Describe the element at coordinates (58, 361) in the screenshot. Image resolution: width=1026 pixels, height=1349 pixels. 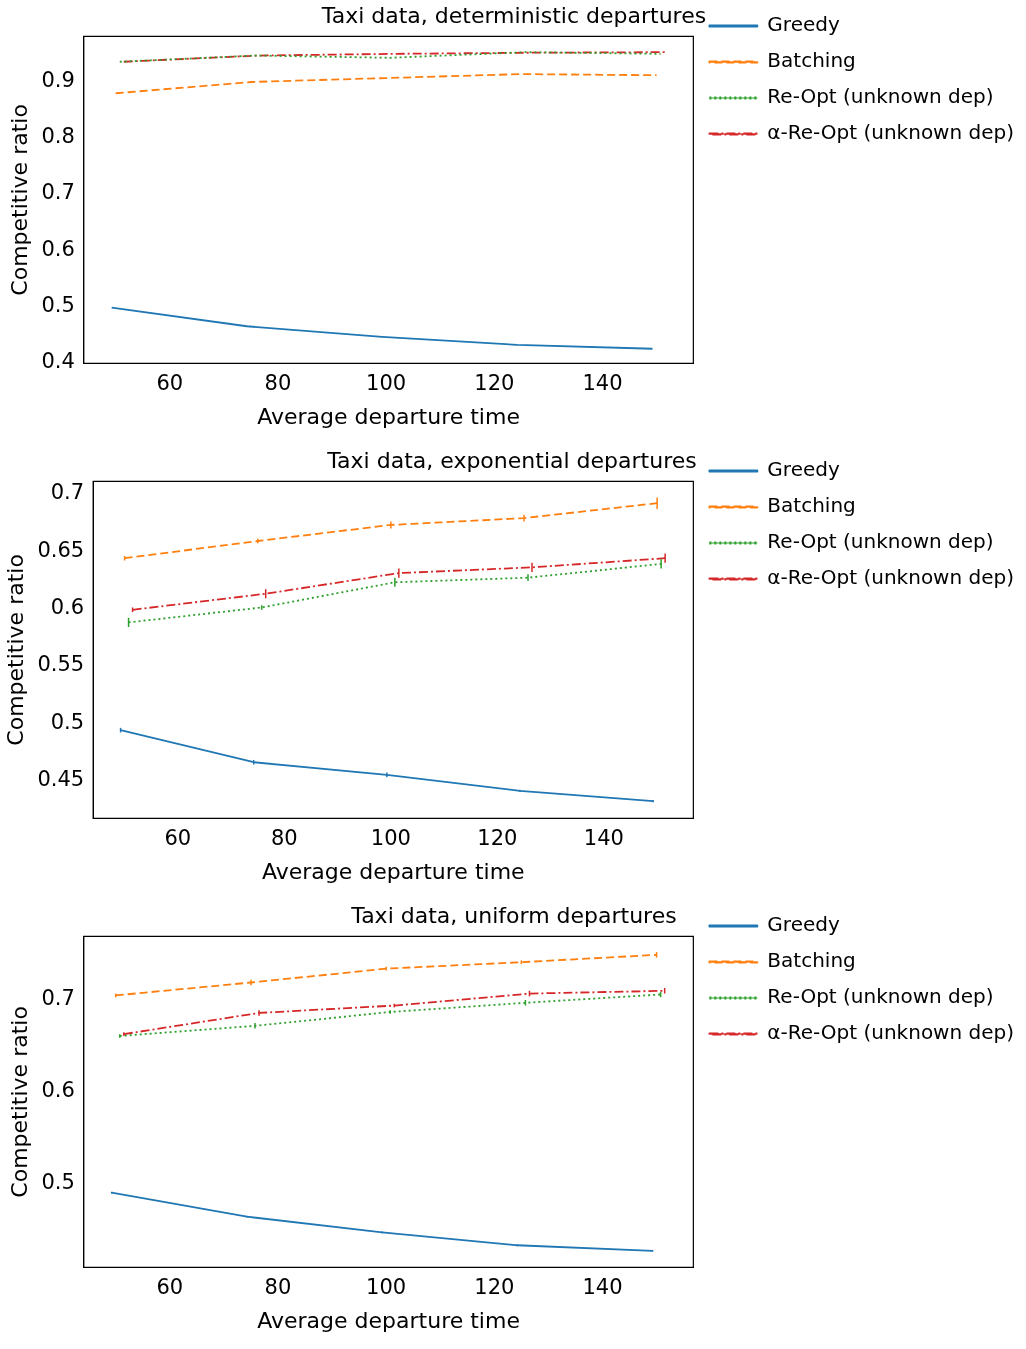
I see `y-tick-label: 0.4` at that location.